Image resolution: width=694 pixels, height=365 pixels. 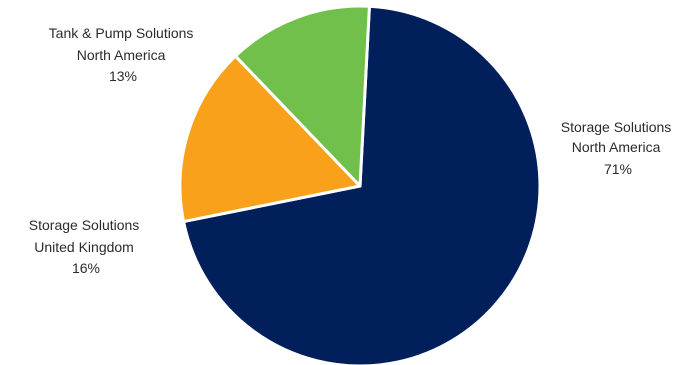 What do you see at coordinates (123, 54) in the screenshot?
I see `slice-label-tank-pump-na: Tank & Pump Solutions North America 13%` at bounding box center [123, 54].